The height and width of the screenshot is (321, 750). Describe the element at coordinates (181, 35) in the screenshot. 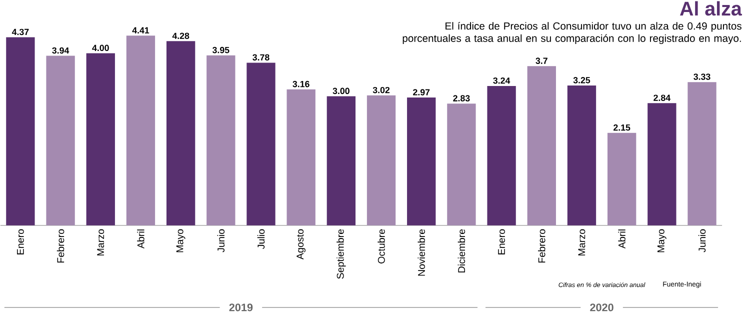

I see `data-label: 4.28` at that location.